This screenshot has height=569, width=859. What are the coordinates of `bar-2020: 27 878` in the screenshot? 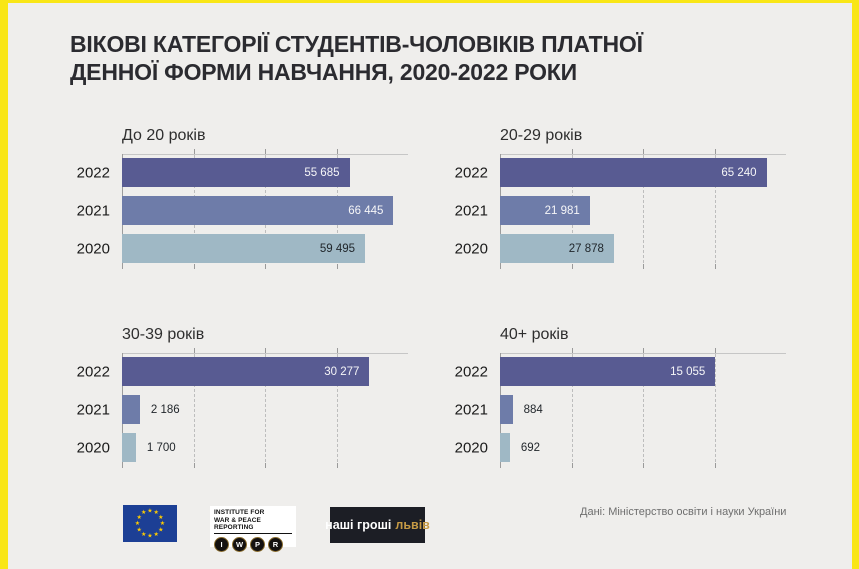 It's located at (557, 248).